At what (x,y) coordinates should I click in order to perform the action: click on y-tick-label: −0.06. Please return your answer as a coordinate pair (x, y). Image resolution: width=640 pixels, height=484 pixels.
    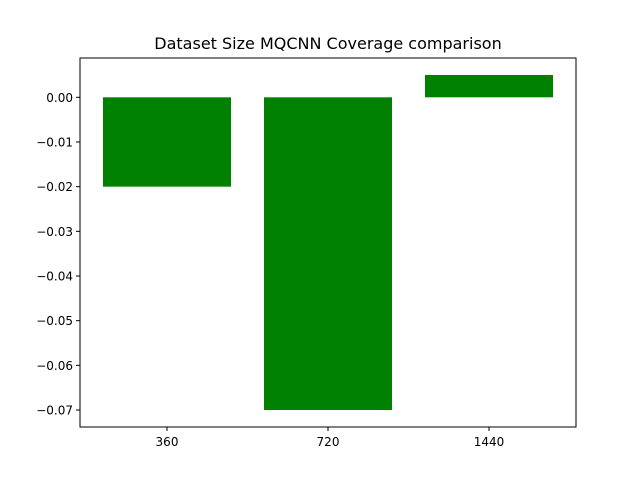
    Looking at the image, I should click on (54, 366).